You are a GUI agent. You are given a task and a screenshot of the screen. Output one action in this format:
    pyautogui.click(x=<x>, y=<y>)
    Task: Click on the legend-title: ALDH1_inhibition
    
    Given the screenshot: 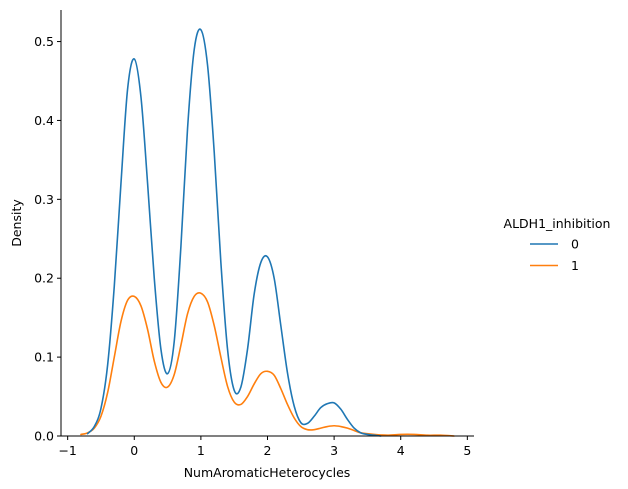 What is the action you would take?
    pyautogui.click(x=557, y=223)
    